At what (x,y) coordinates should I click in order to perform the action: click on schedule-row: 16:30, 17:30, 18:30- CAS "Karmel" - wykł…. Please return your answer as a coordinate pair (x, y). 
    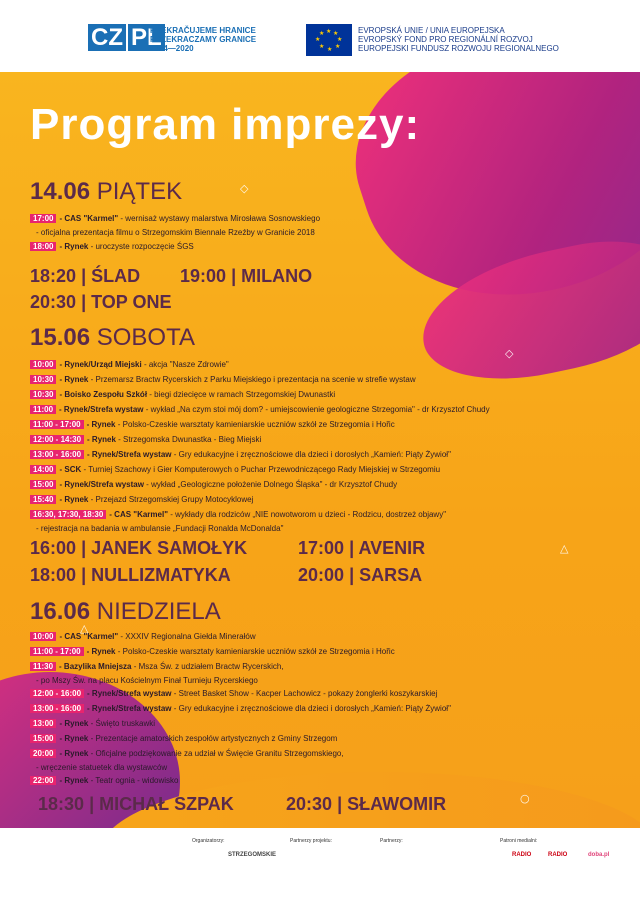
    Looking at the image, I should click on (238, 516).